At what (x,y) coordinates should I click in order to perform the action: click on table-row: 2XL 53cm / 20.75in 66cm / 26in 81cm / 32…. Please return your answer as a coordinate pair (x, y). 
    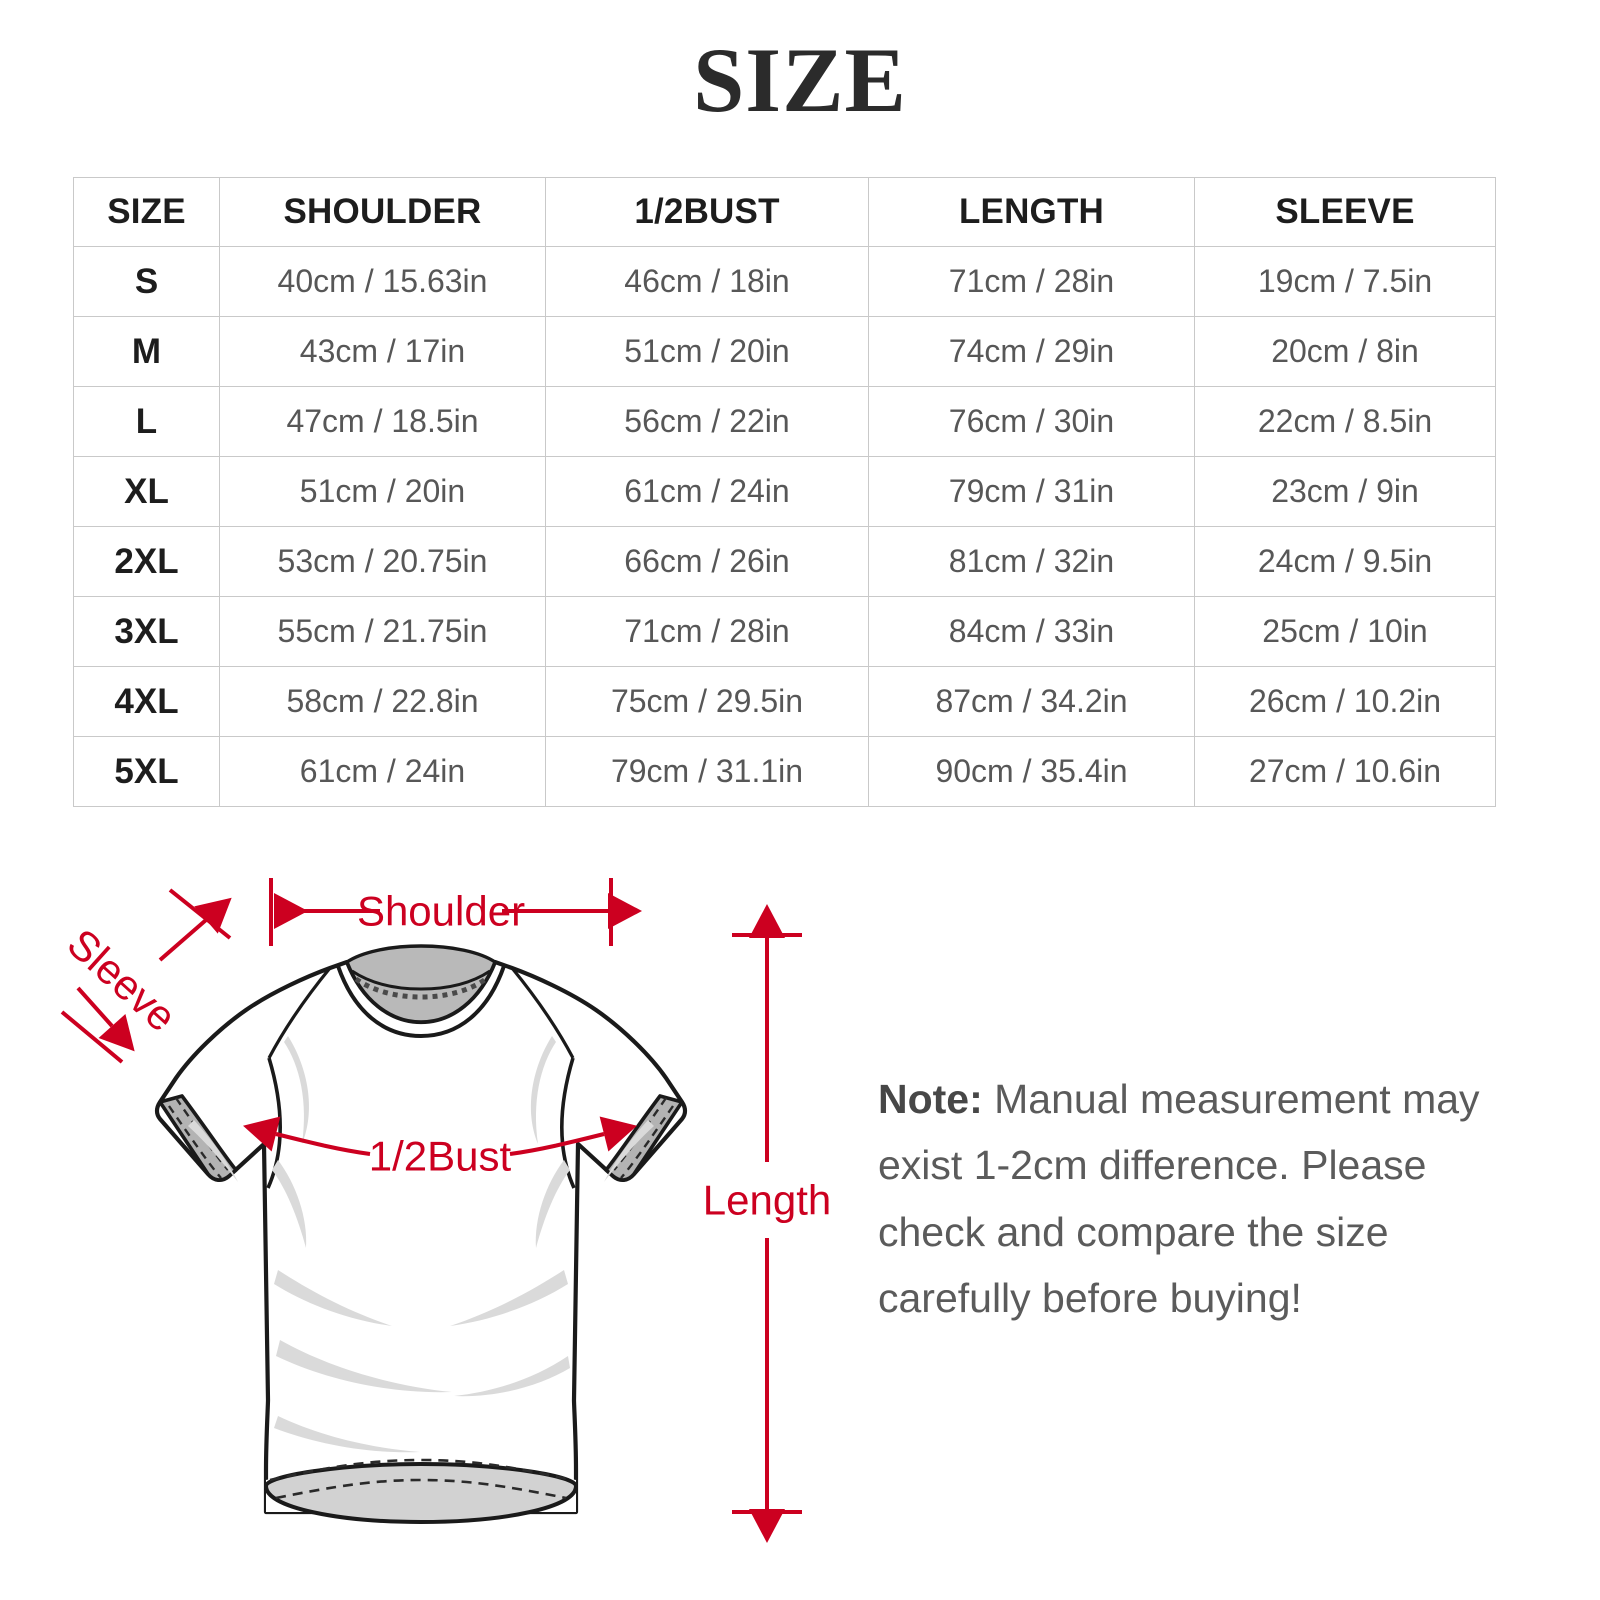
    Looking at the image, I should click on (784, 561).